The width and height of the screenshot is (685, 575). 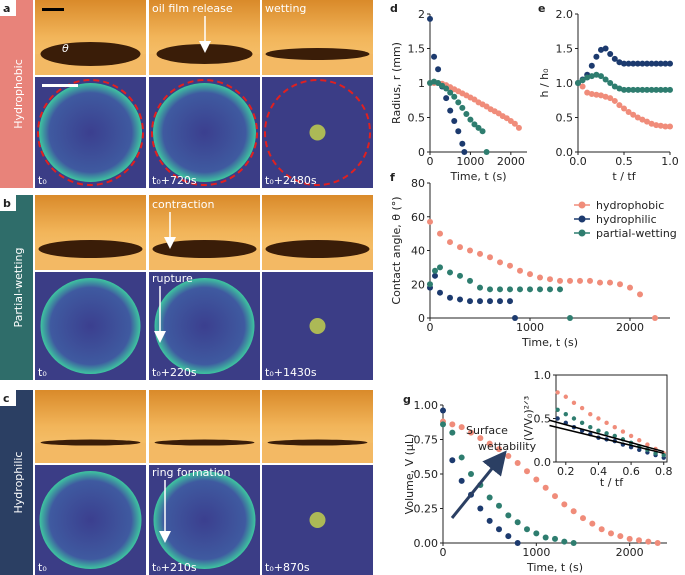 I want to click on y-axis-label: Radius, r (mm), so click(x=396, y=83).